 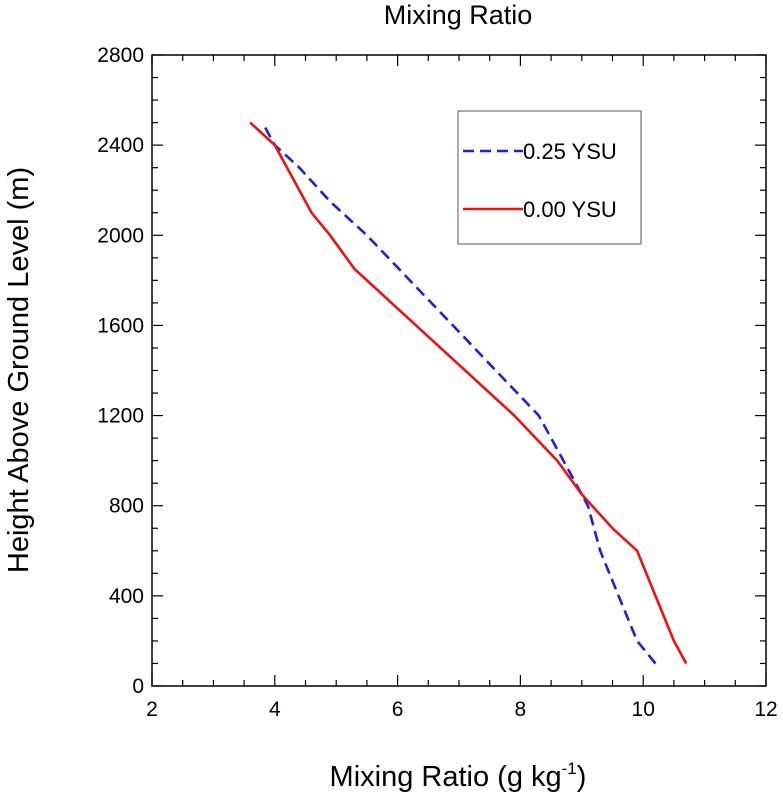 I want to click on legend-box, so click(x=549, y=177).